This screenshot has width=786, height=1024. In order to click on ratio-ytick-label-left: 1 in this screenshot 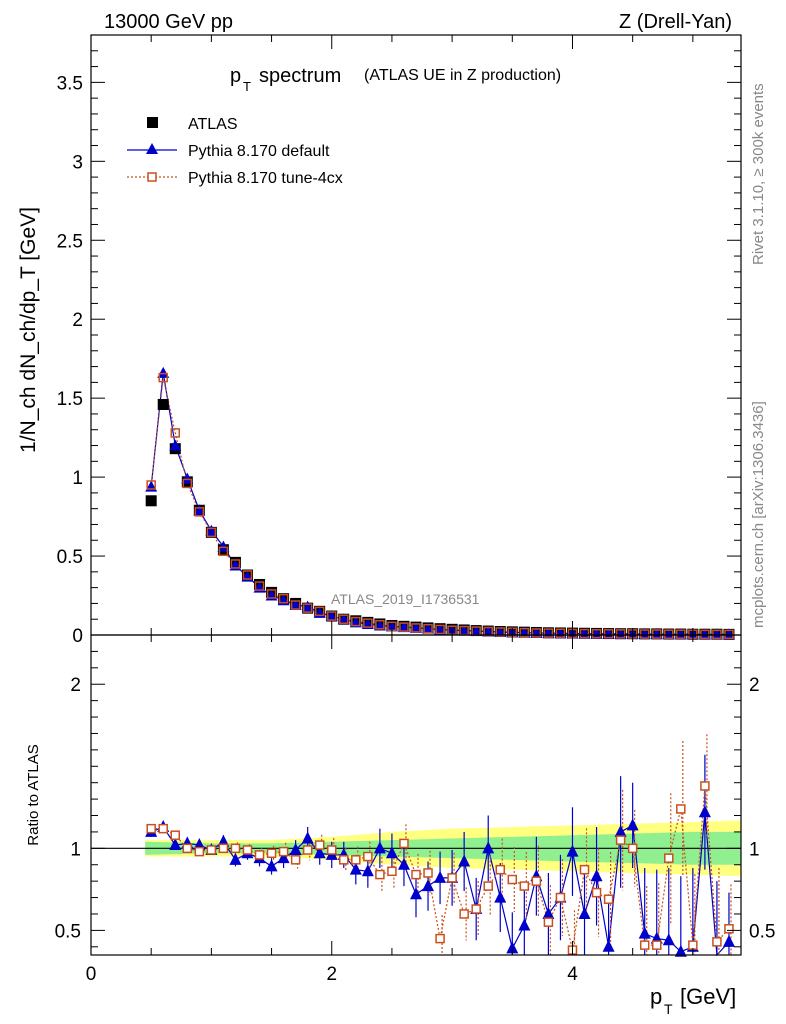, I will do `click(75, 849)`.